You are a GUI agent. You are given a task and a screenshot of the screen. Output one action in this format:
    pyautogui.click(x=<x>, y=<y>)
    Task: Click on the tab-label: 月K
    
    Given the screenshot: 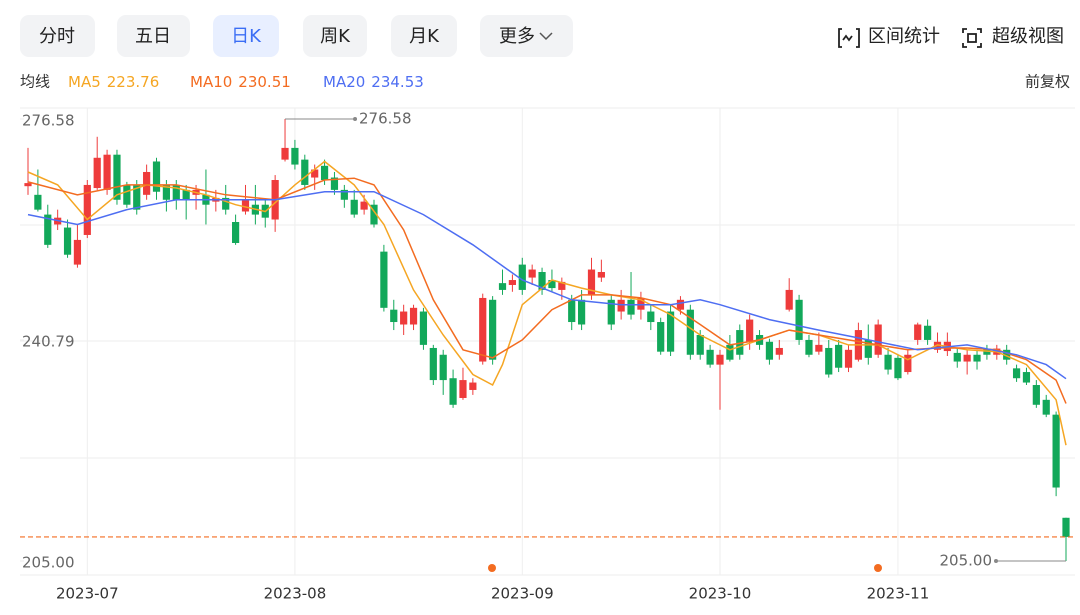 What is the action you would take?
    pyautogui.click(x=424, y=36)
    